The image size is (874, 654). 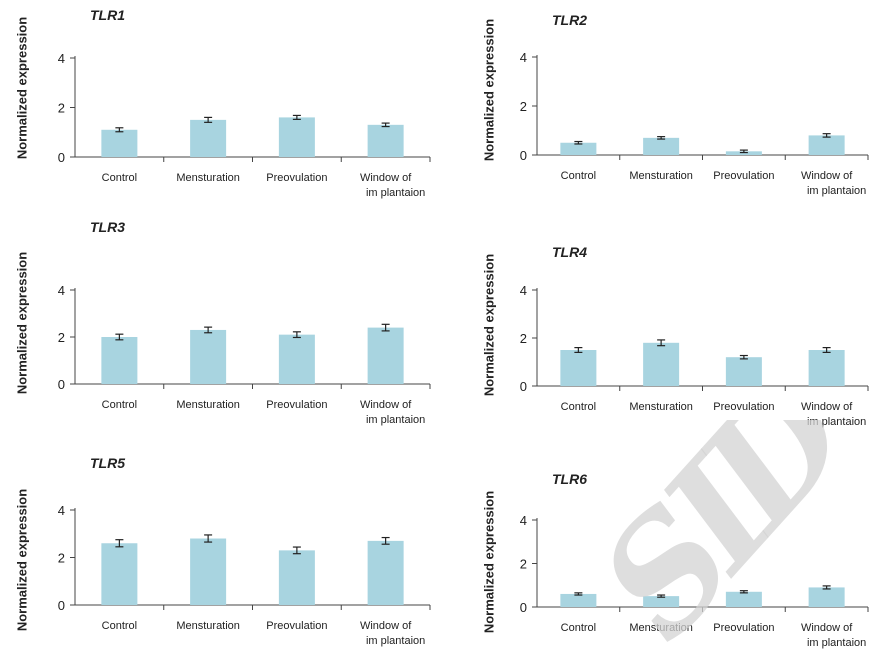 I want to click on panel-title: TLR6, so click(x=569, y=479).